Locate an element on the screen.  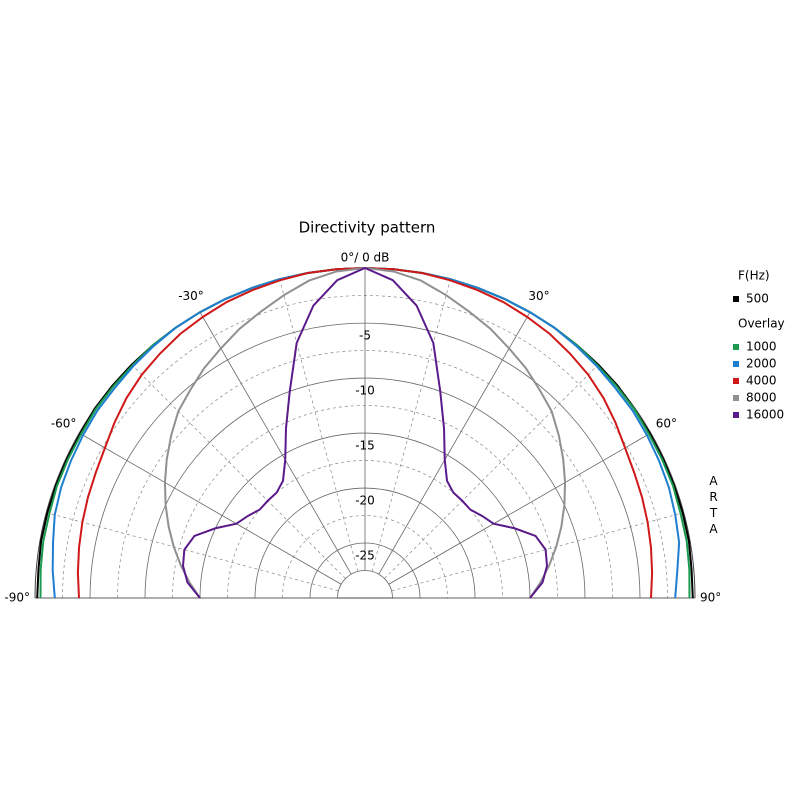
theta-tick-label: 0°/ 0 dB is located at coordinates (365, 258).